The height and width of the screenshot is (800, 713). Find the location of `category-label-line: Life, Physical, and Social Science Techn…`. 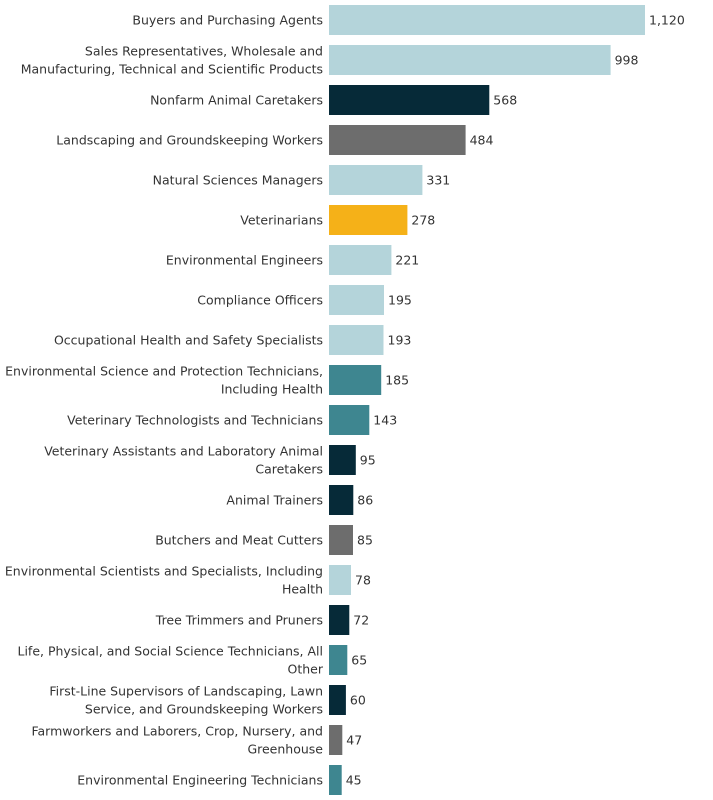

category-label-line: Life, Physical, and Social Science Techn… is located at coordinates (171, 651).